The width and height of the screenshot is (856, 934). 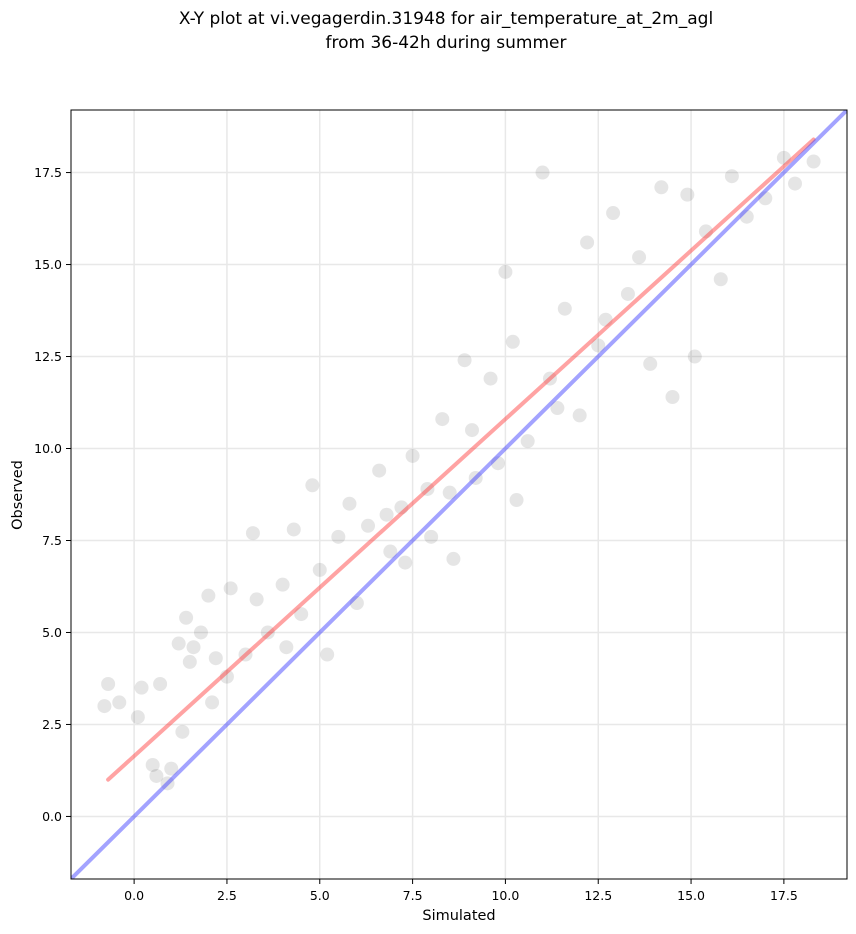 I want to click on y-tick-label: 0.0, so click(x=52, y=816).